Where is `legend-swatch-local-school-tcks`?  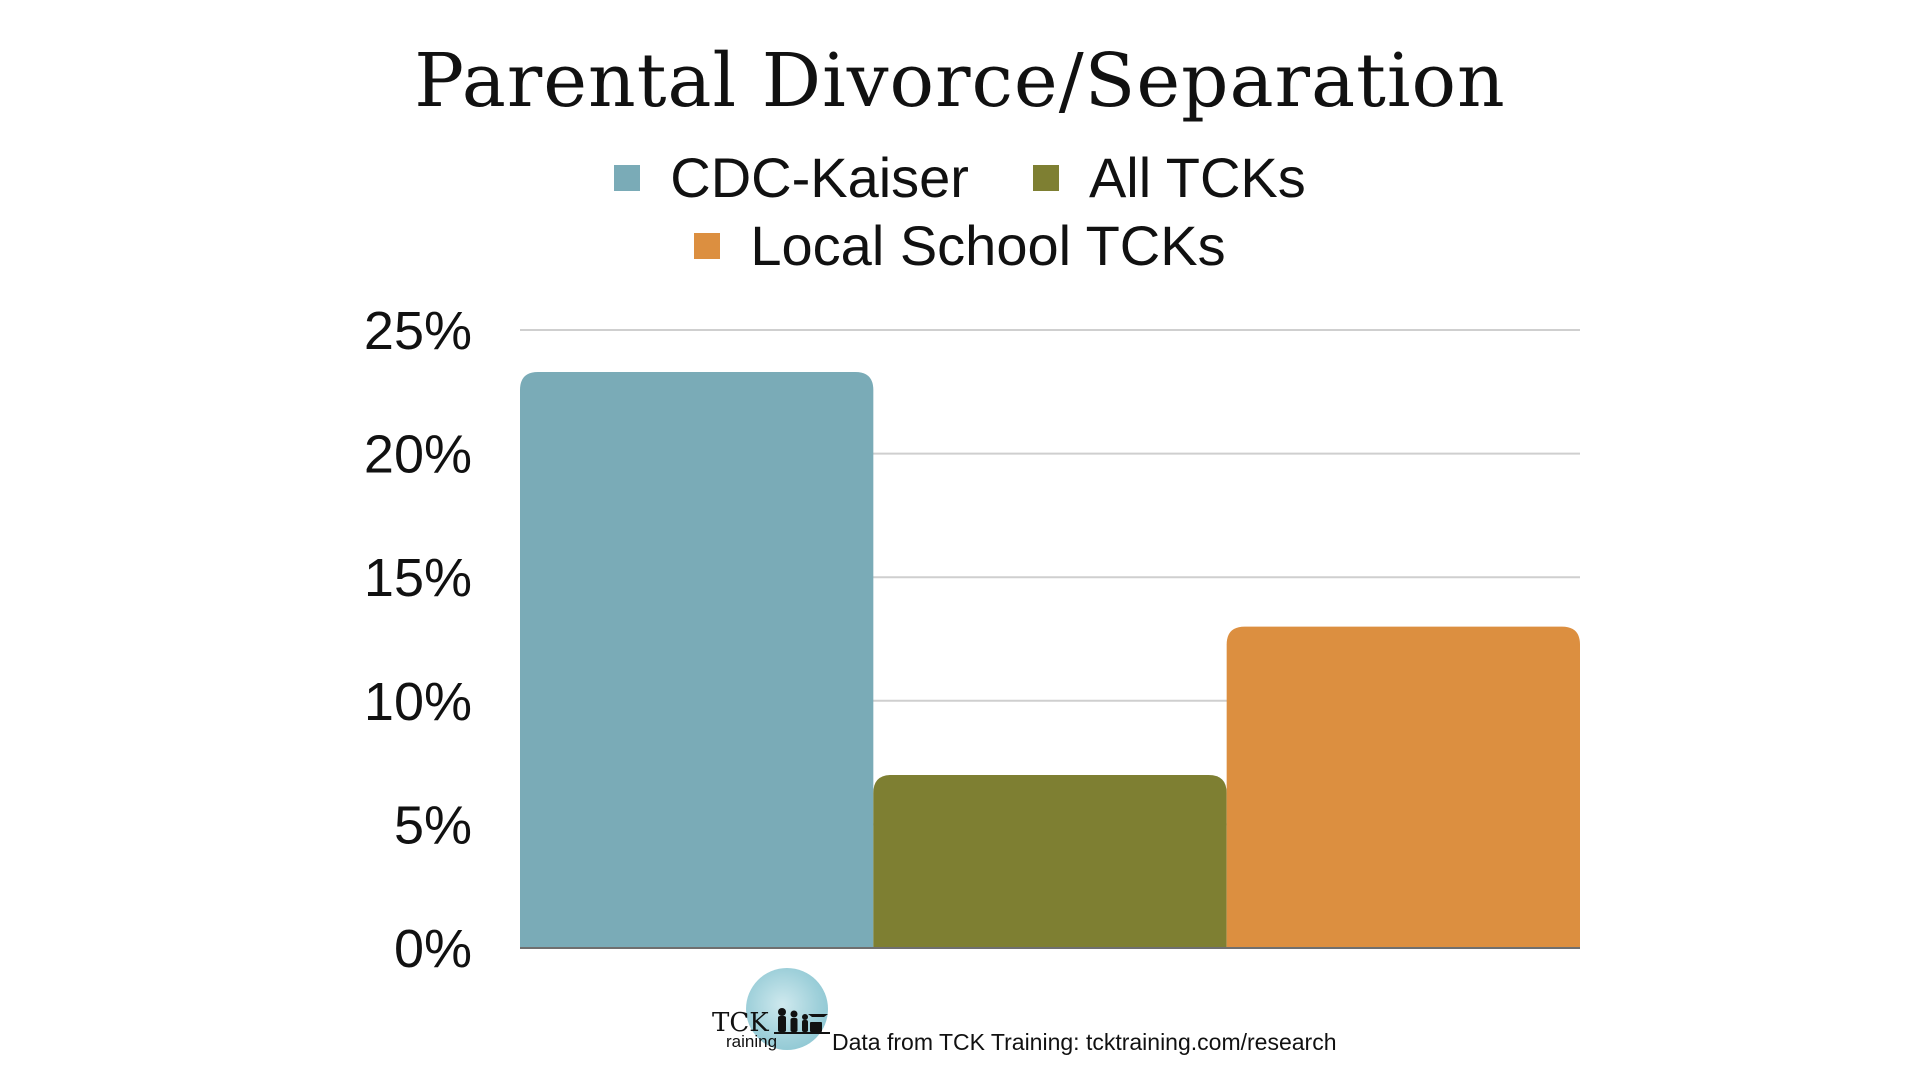 legend-swatch-local-school-tcks is located at coordinates (707, 245).